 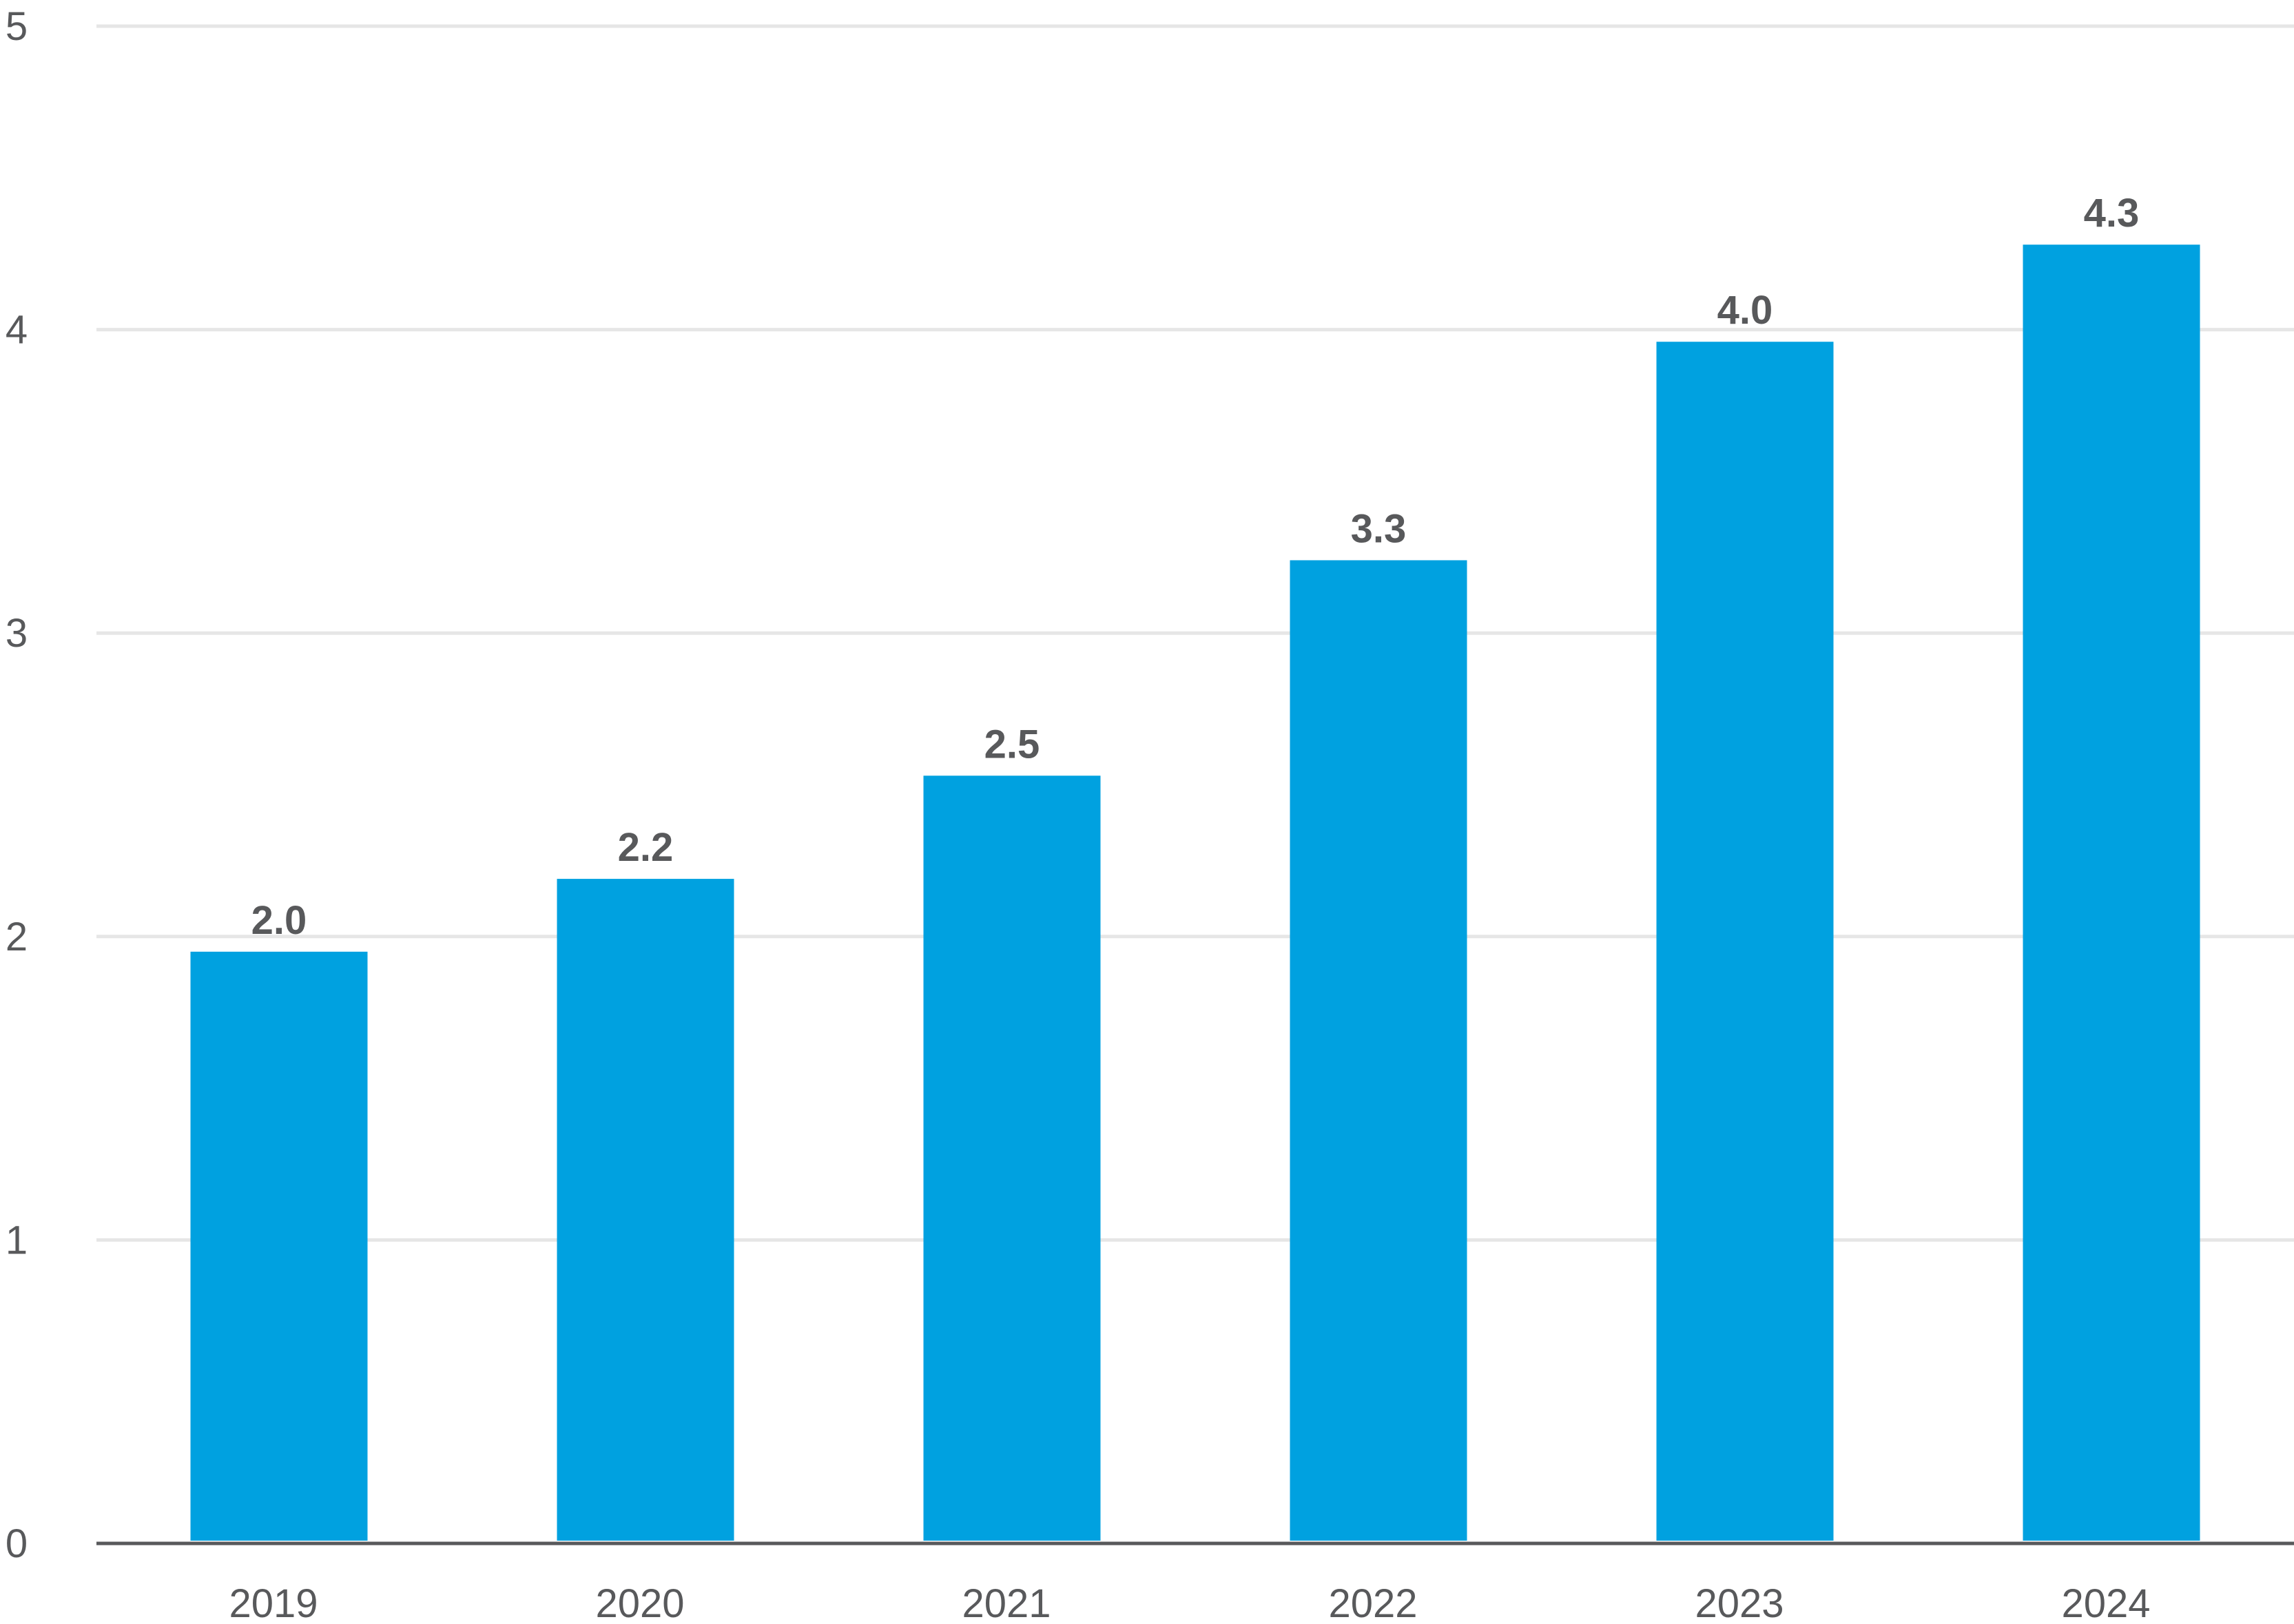 What do you see at coordinates (1379, 529) in the screenshot?
I see `data-label: 3.3` at bounding box center [1379, 529].